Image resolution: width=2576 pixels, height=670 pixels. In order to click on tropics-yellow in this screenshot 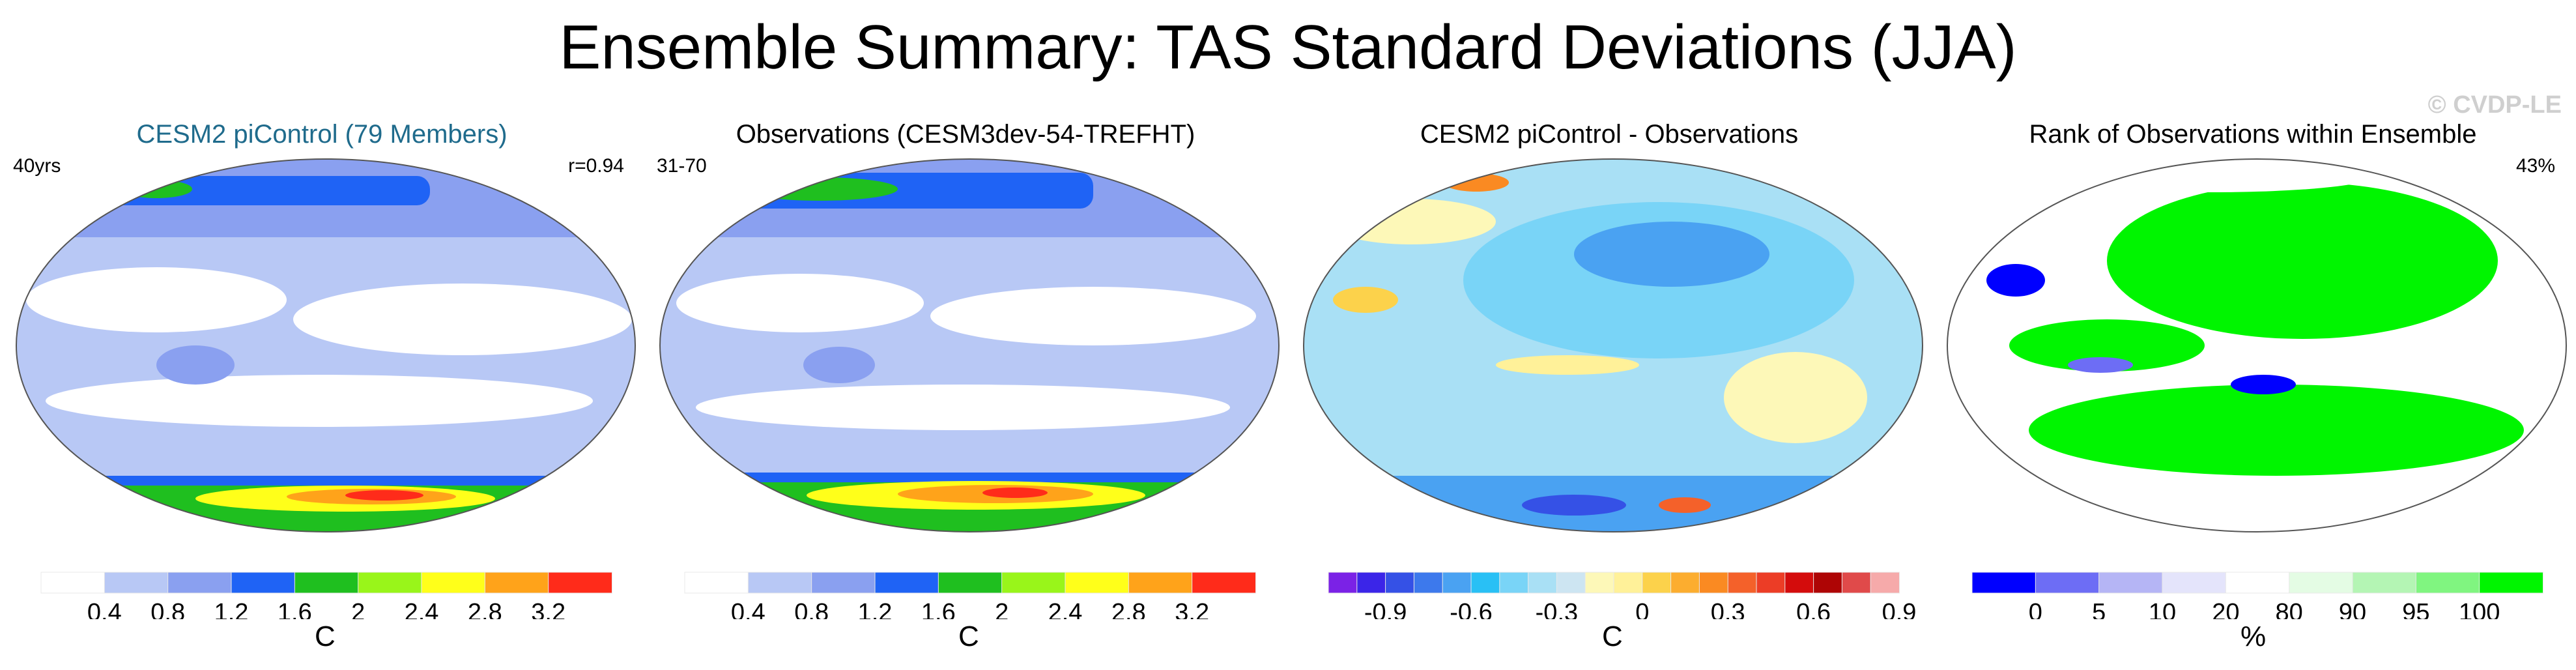, I will do `click(1567, 365)`.